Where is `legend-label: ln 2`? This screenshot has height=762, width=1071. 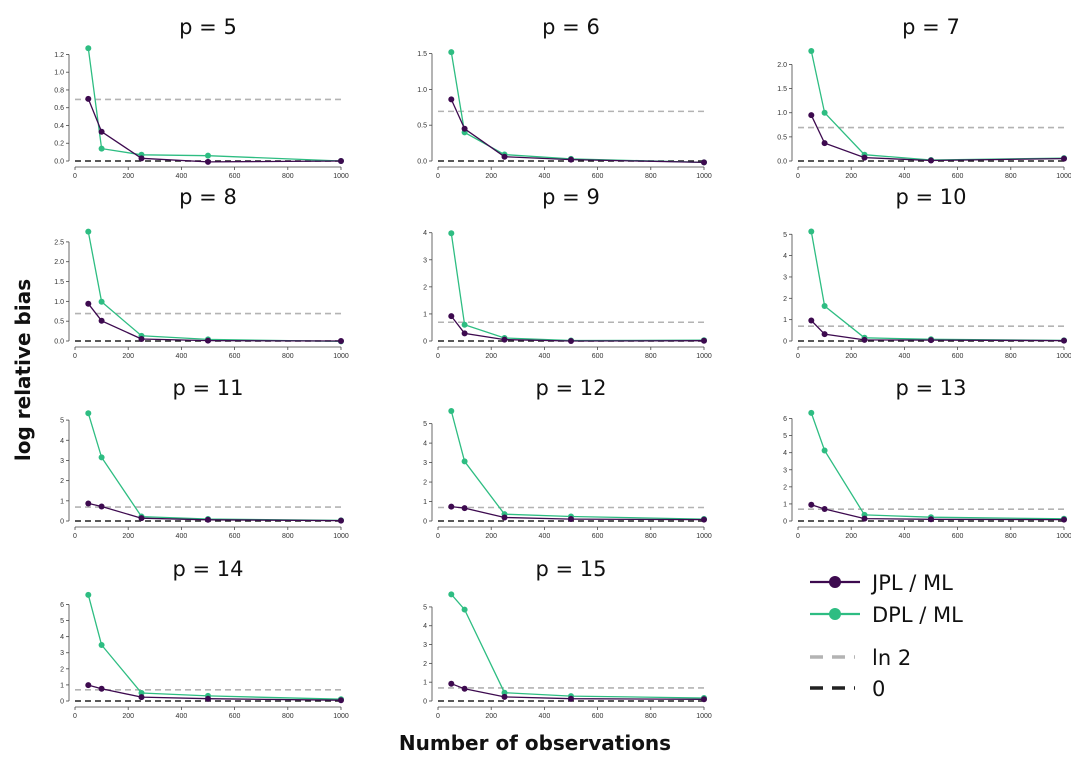 legend-label: ln 2 is located at coordinates (891, 658).